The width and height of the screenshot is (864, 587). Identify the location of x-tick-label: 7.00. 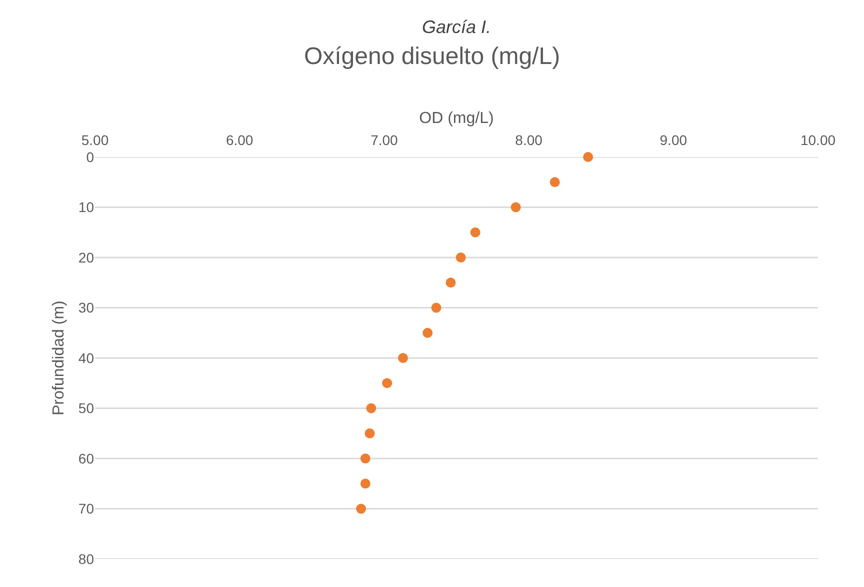
(384, 140).